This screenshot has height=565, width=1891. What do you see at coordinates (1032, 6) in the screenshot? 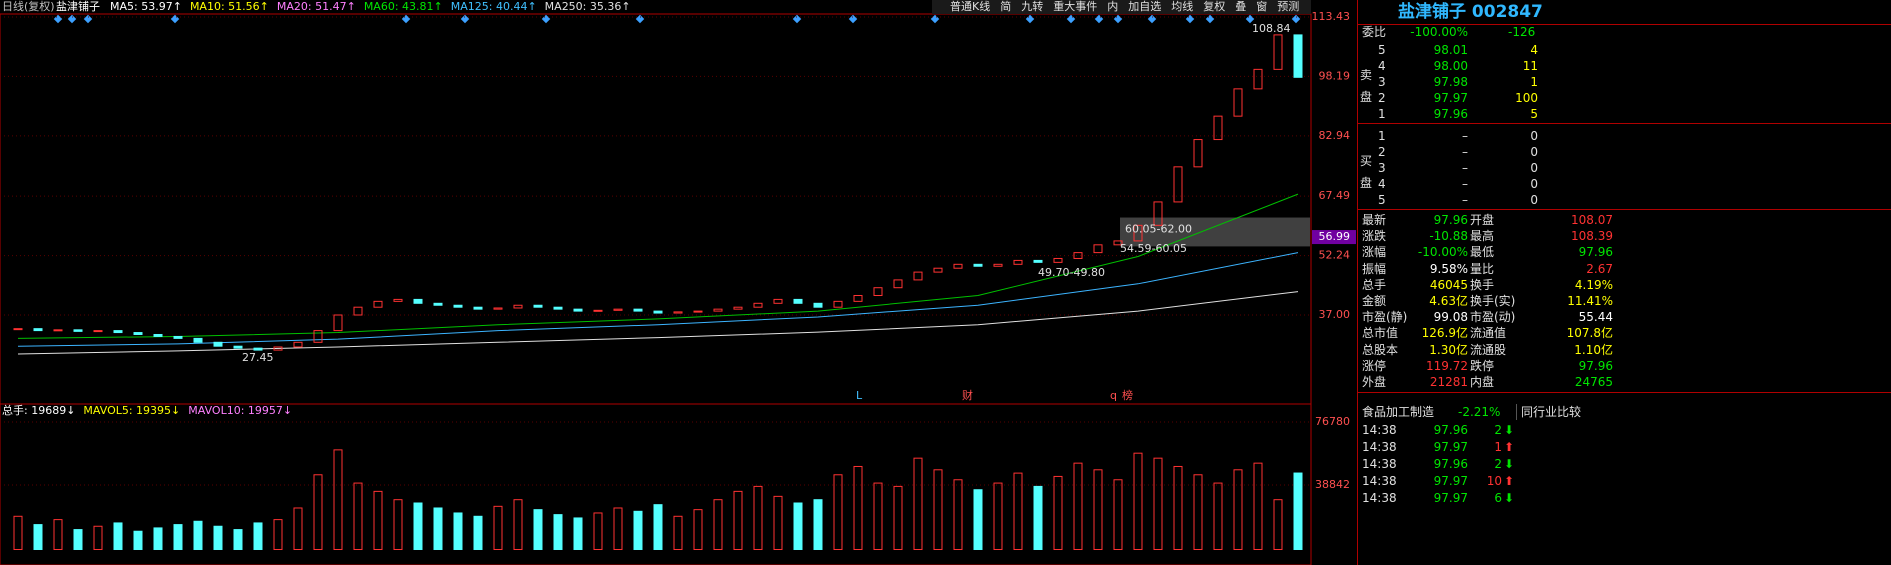
I see `toolbar-button: 九转` at bounding box center [1032, 6].